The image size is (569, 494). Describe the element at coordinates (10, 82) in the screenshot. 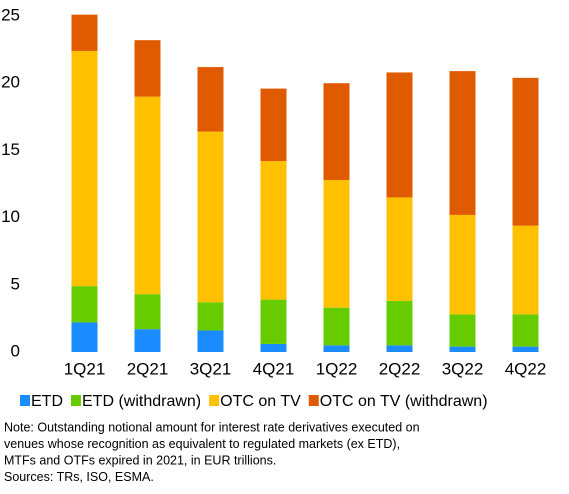

I see `y-tick-label: 20` at that location.